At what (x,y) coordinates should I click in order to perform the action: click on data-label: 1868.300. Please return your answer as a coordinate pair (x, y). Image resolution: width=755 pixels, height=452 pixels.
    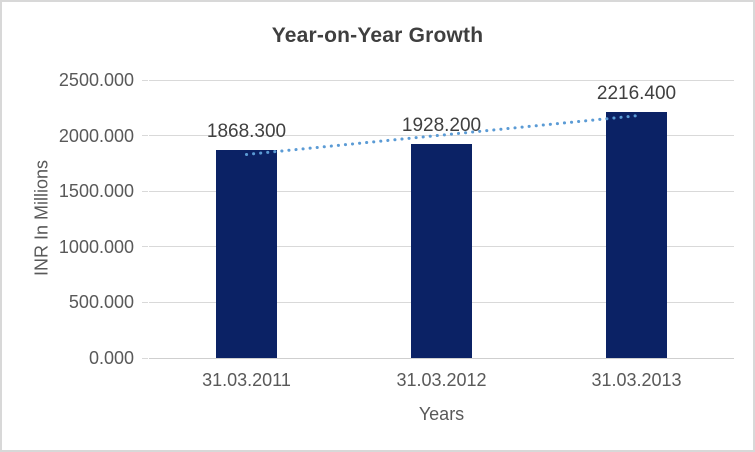
    Looking at the image, I should click on (246, 132).